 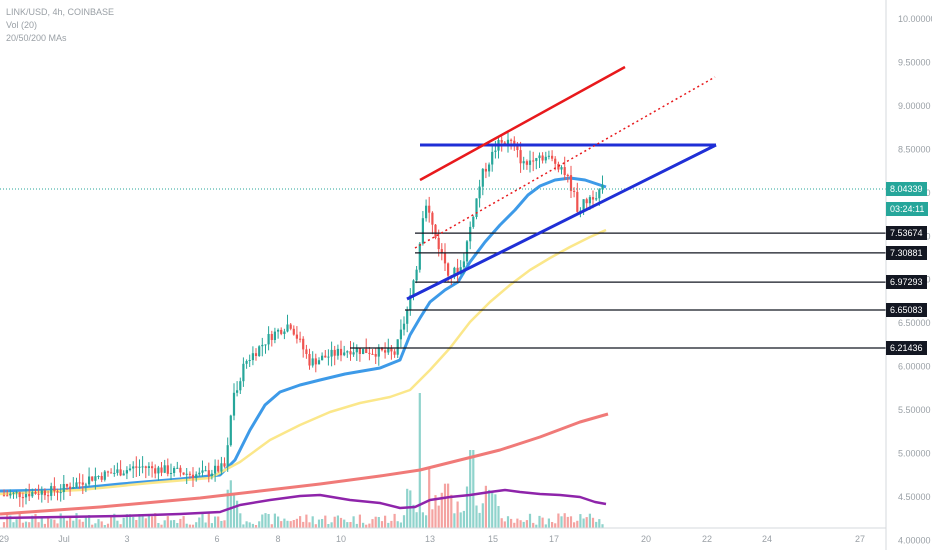 I want to click on time-tick-label: 8, so click(x=277, y=539).